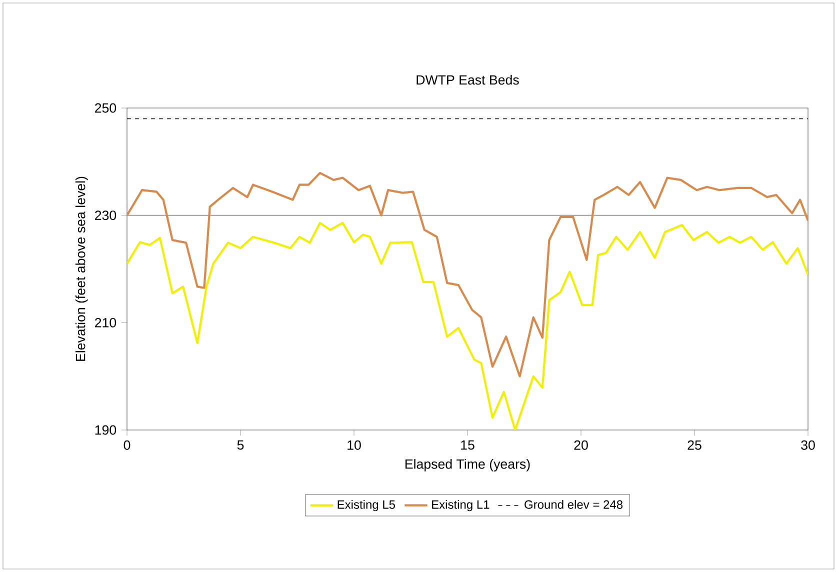 Image resolution: width=837 pixels, height=572 pixels. I want to click on x-tick-label: 15, so click(467, 445).